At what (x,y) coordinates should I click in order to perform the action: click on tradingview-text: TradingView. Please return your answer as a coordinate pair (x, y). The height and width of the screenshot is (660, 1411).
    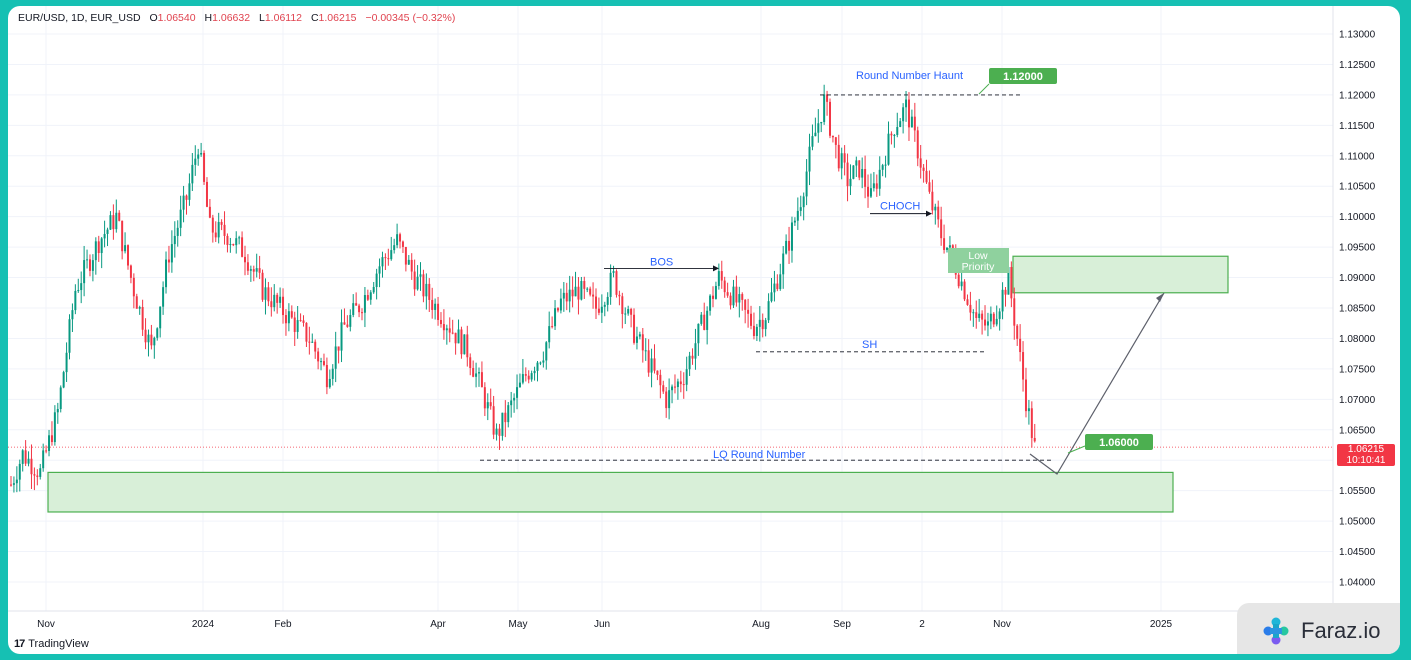
    Looking at the image, I should click on (58, 644).